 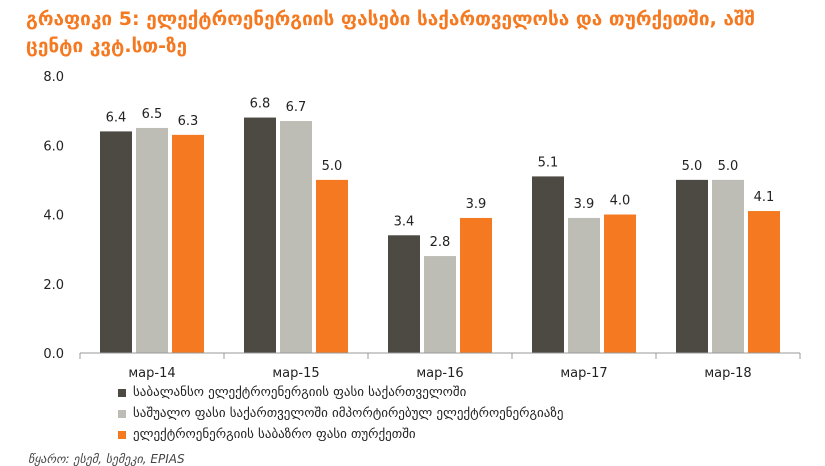 I want to click on x-tick-label: мар-14, so click(x=151, y=373).